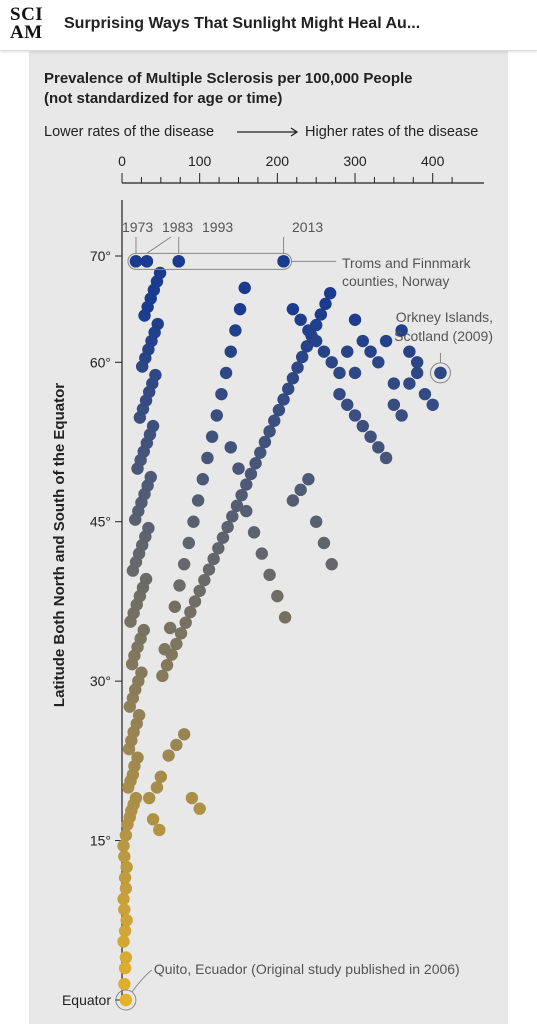 This screenshot has width=537, height=1024. Describe the element at coordinates (200, 161) in the screenshot. I see `x-tick-label: 100` at that location.